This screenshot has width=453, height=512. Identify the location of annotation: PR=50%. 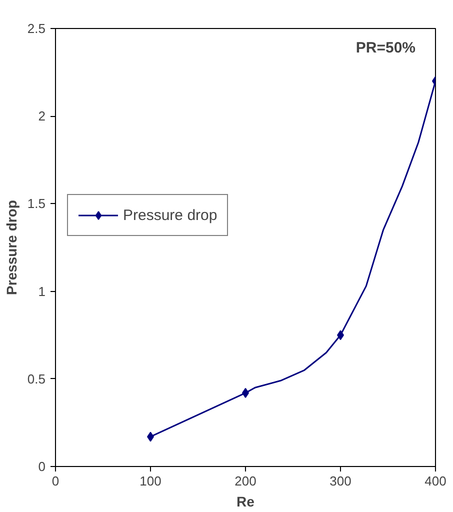
(386, 48).